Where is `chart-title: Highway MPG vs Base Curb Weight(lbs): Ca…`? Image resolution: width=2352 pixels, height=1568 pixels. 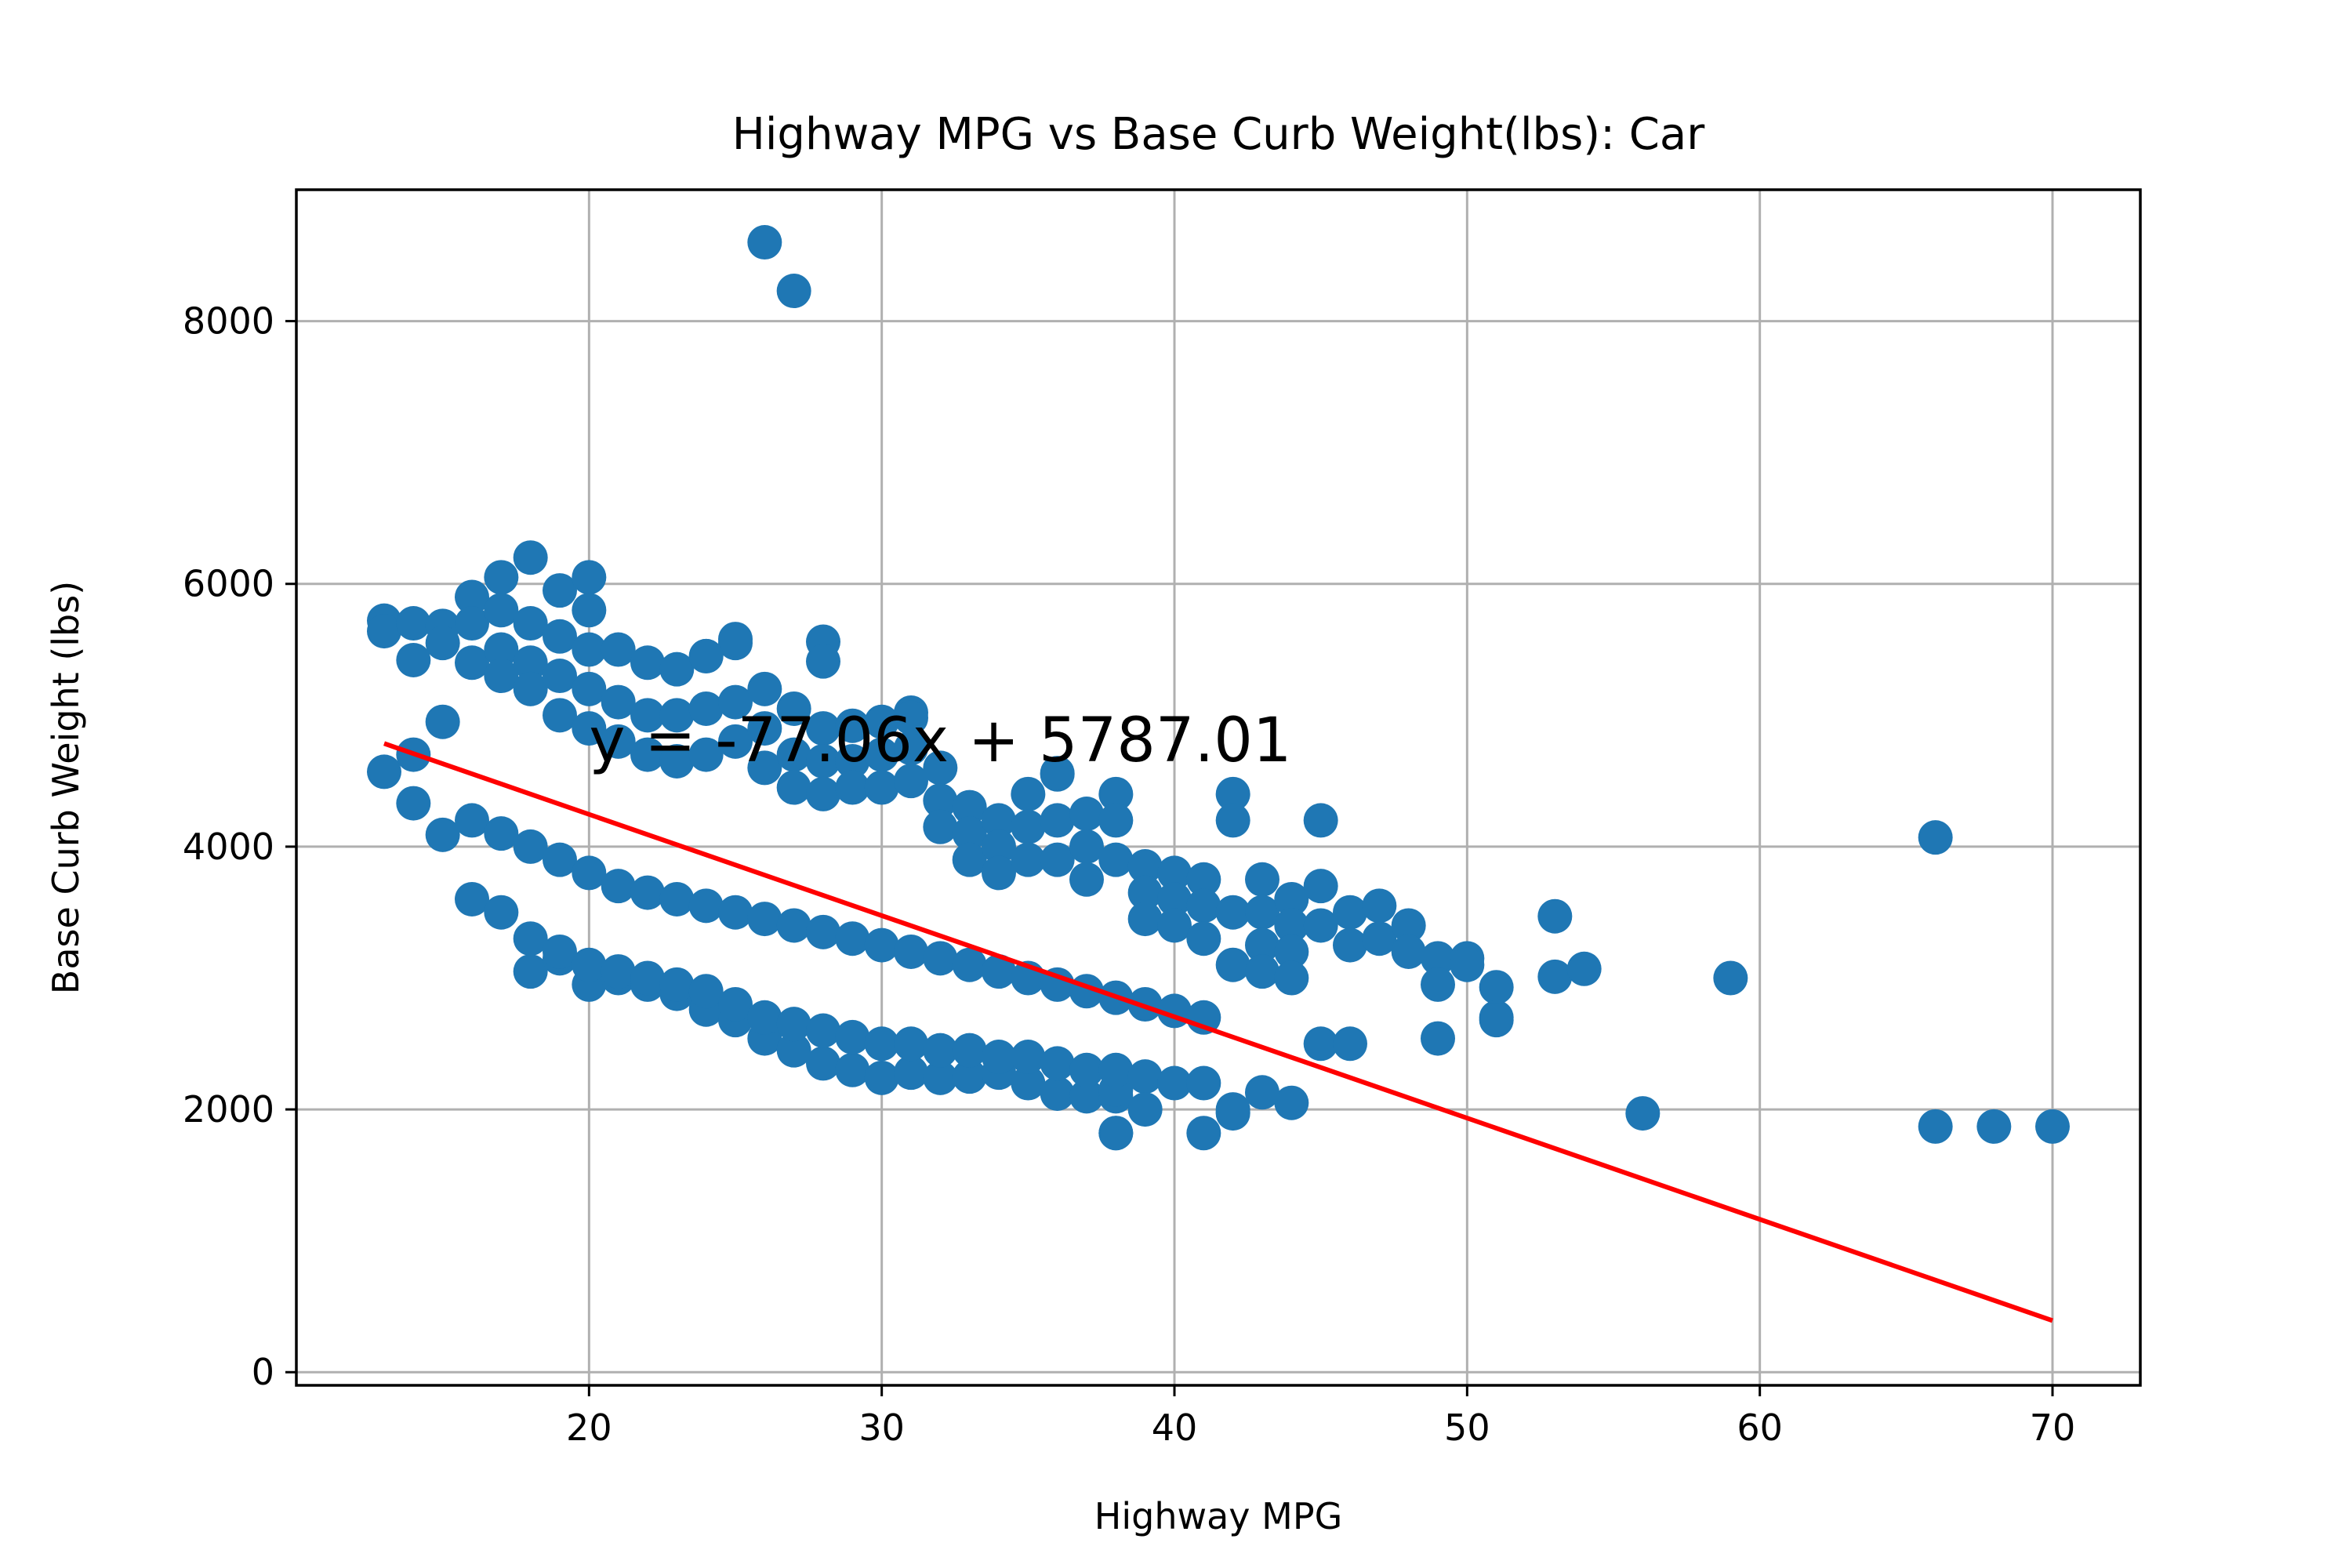
chart-title: Highway MPG vs Base Curb Weight(lbs): Ca… is located at coordinates (1218, 134).